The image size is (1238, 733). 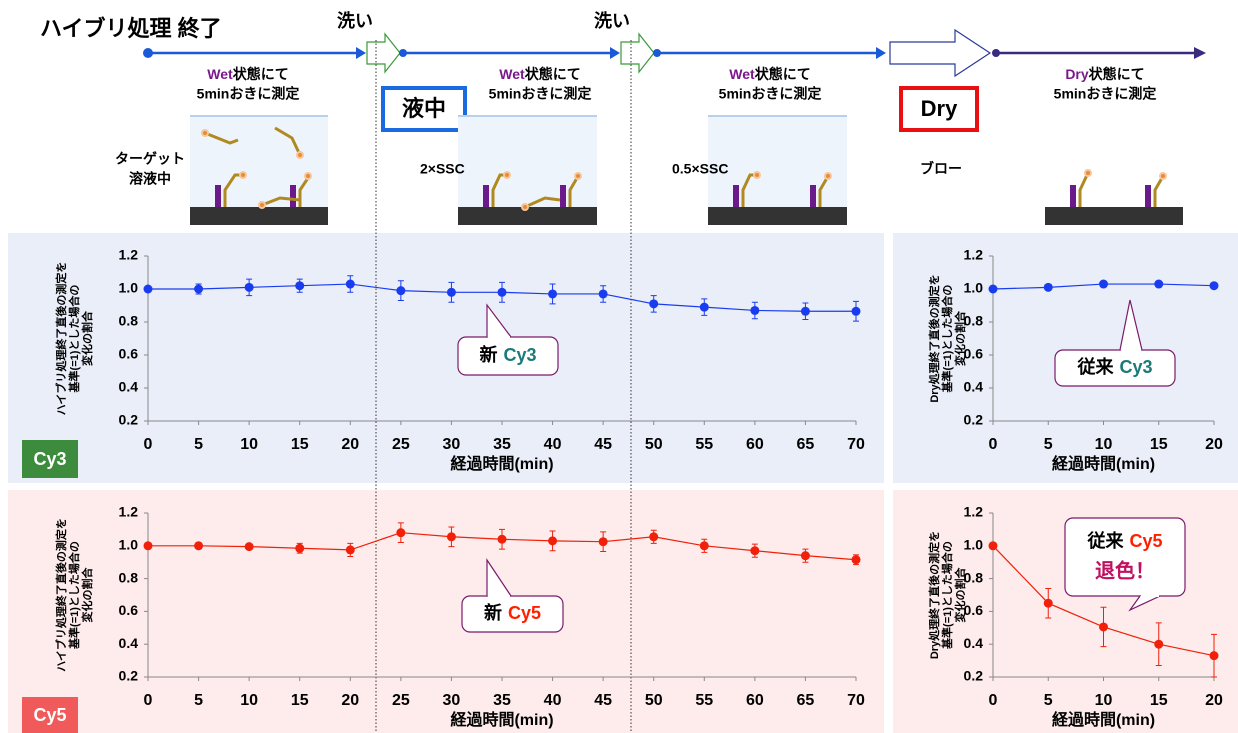 I want to click on title: ハイブリ処理 終了, so click(x=131, y=28).